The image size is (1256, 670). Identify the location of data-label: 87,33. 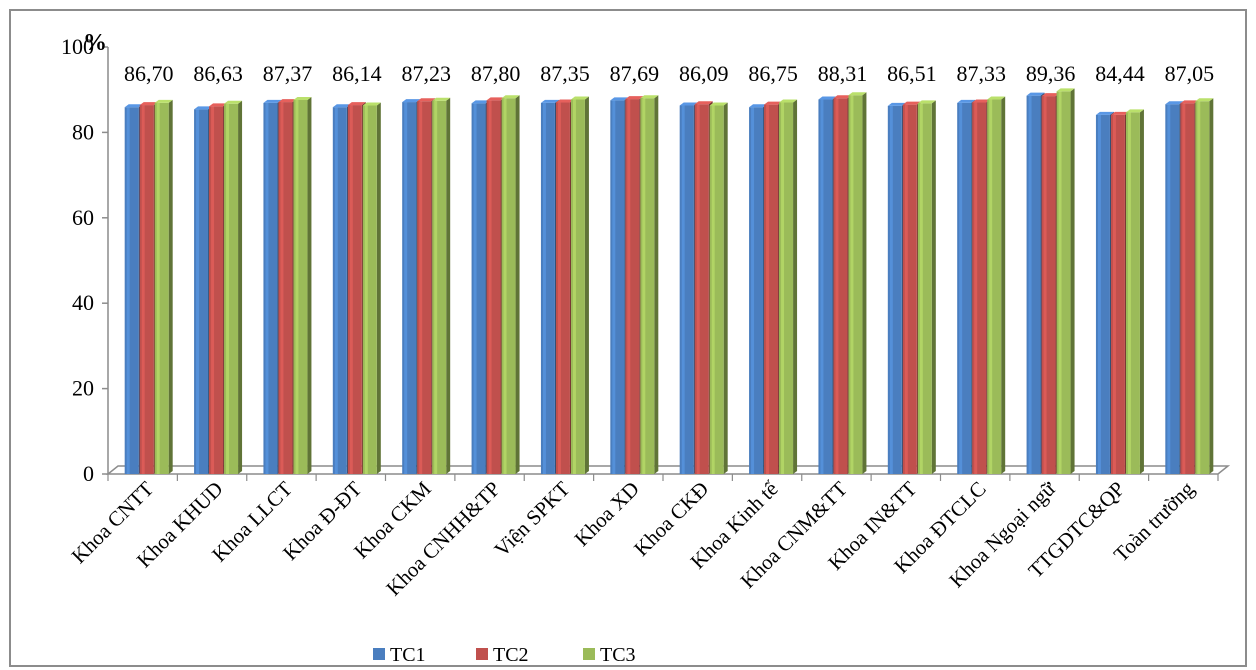
(981, 73).